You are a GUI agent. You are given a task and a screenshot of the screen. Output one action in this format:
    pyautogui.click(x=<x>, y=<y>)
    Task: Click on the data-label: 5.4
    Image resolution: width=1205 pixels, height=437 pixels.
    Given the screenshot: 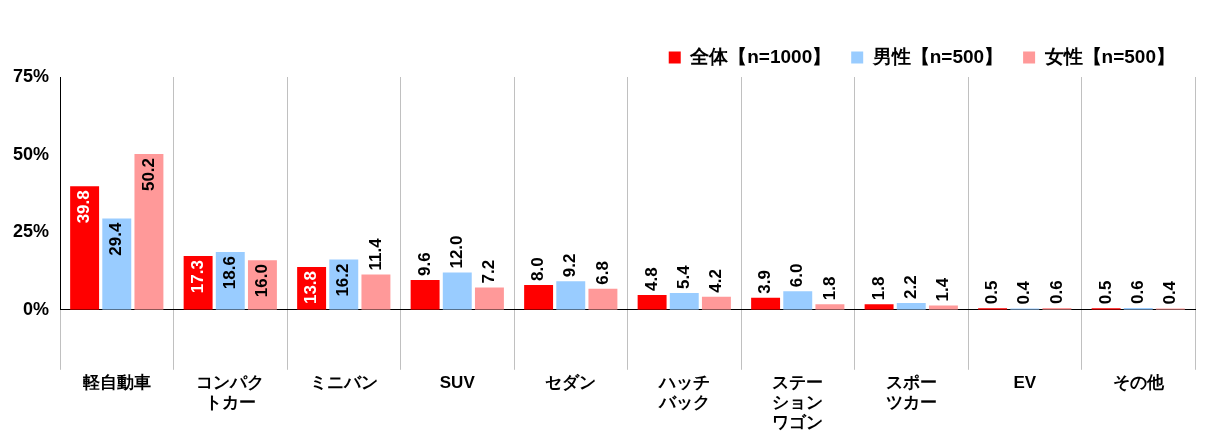 What is the action you would take?
    pyautogui.click(x=683, y=277)
    